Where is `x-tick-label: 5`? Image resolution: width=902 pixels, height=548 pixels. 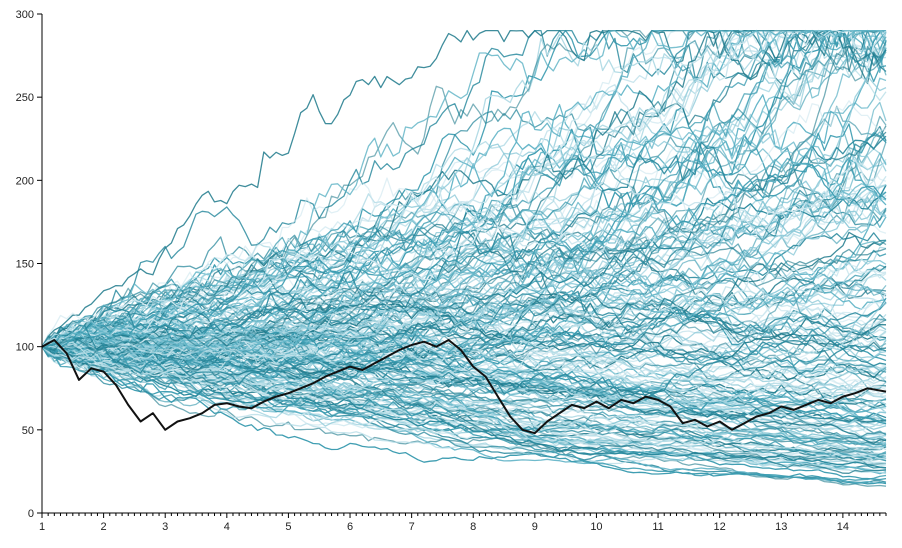
x-tick-label: 5 is located at coordinates (288, 527).